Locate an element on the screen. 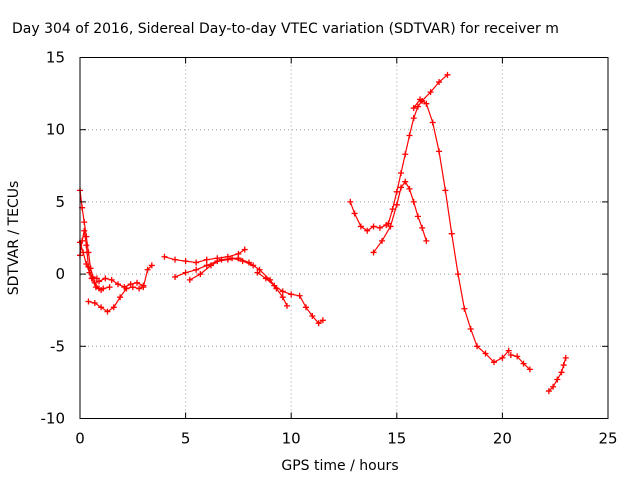  y-tick-label: -5 is located at coordinates (57, 346).